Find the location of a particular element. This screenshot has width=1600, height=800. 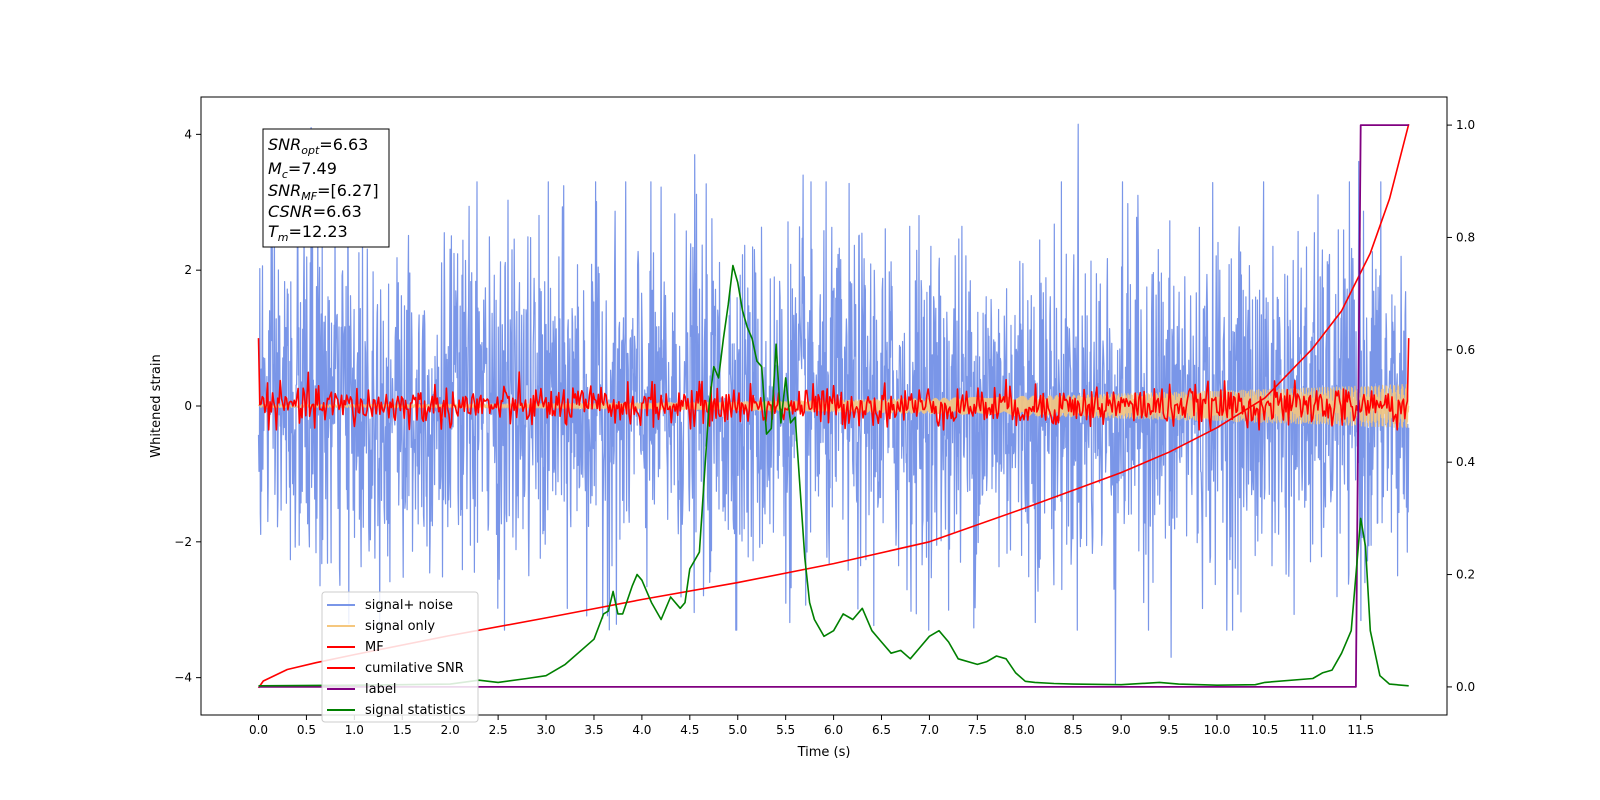

legend-frame is located at coordinates (400, 657).